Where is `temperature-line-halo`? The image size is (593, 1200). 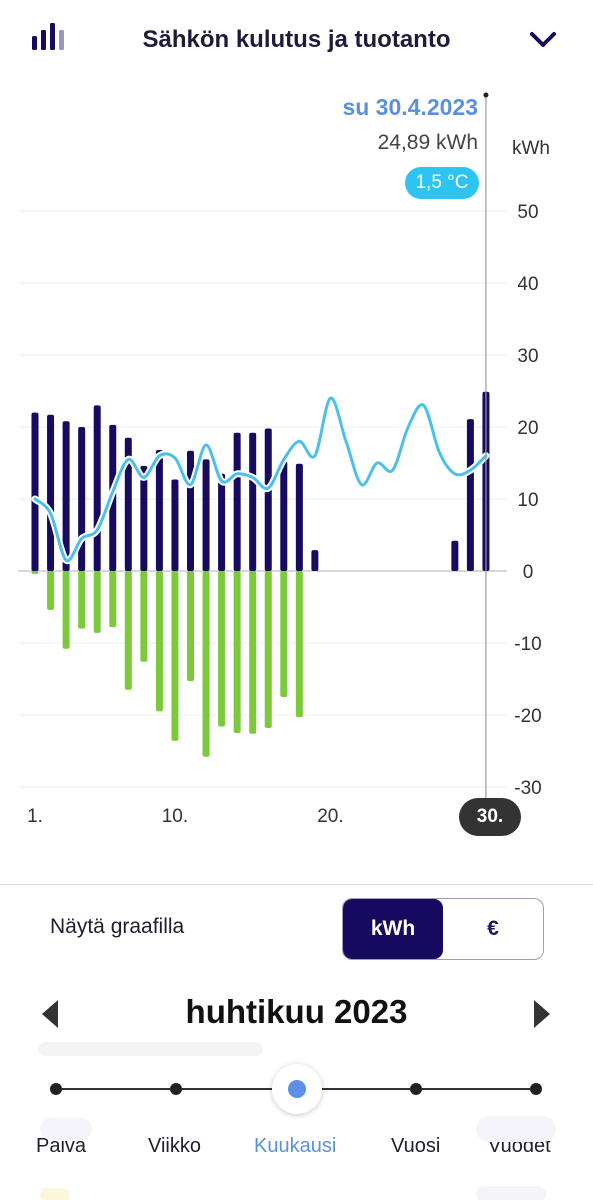
temperature-line-halo is located at coordinates (260, 479).